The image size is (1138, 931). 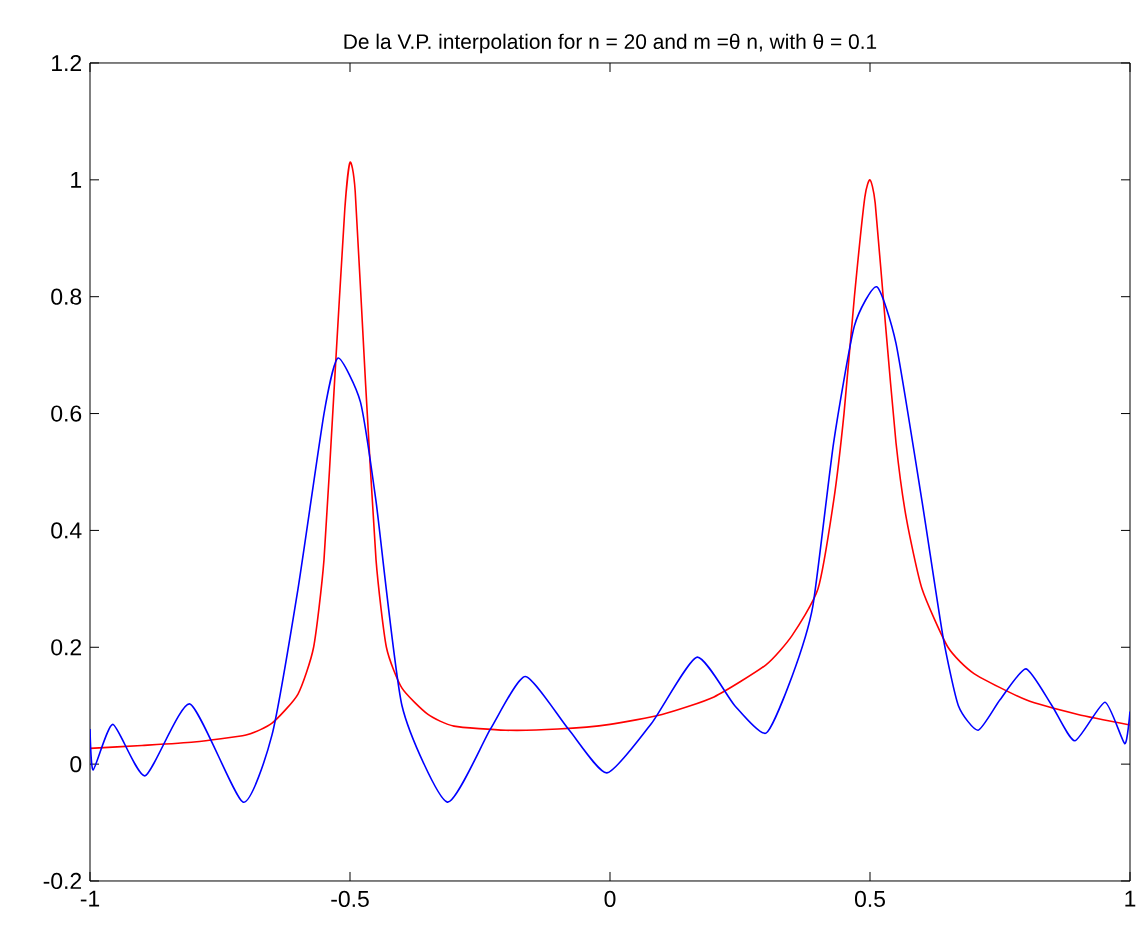 I want to click on x-tick-label: -1, so click(x=90, y=898).